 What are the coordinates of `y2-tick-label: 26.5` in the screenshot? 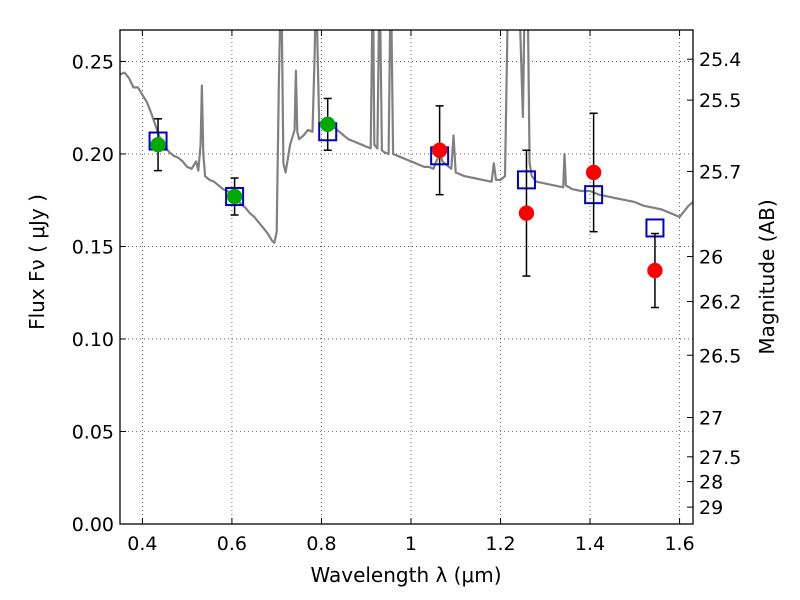 It's located at (720, 356).